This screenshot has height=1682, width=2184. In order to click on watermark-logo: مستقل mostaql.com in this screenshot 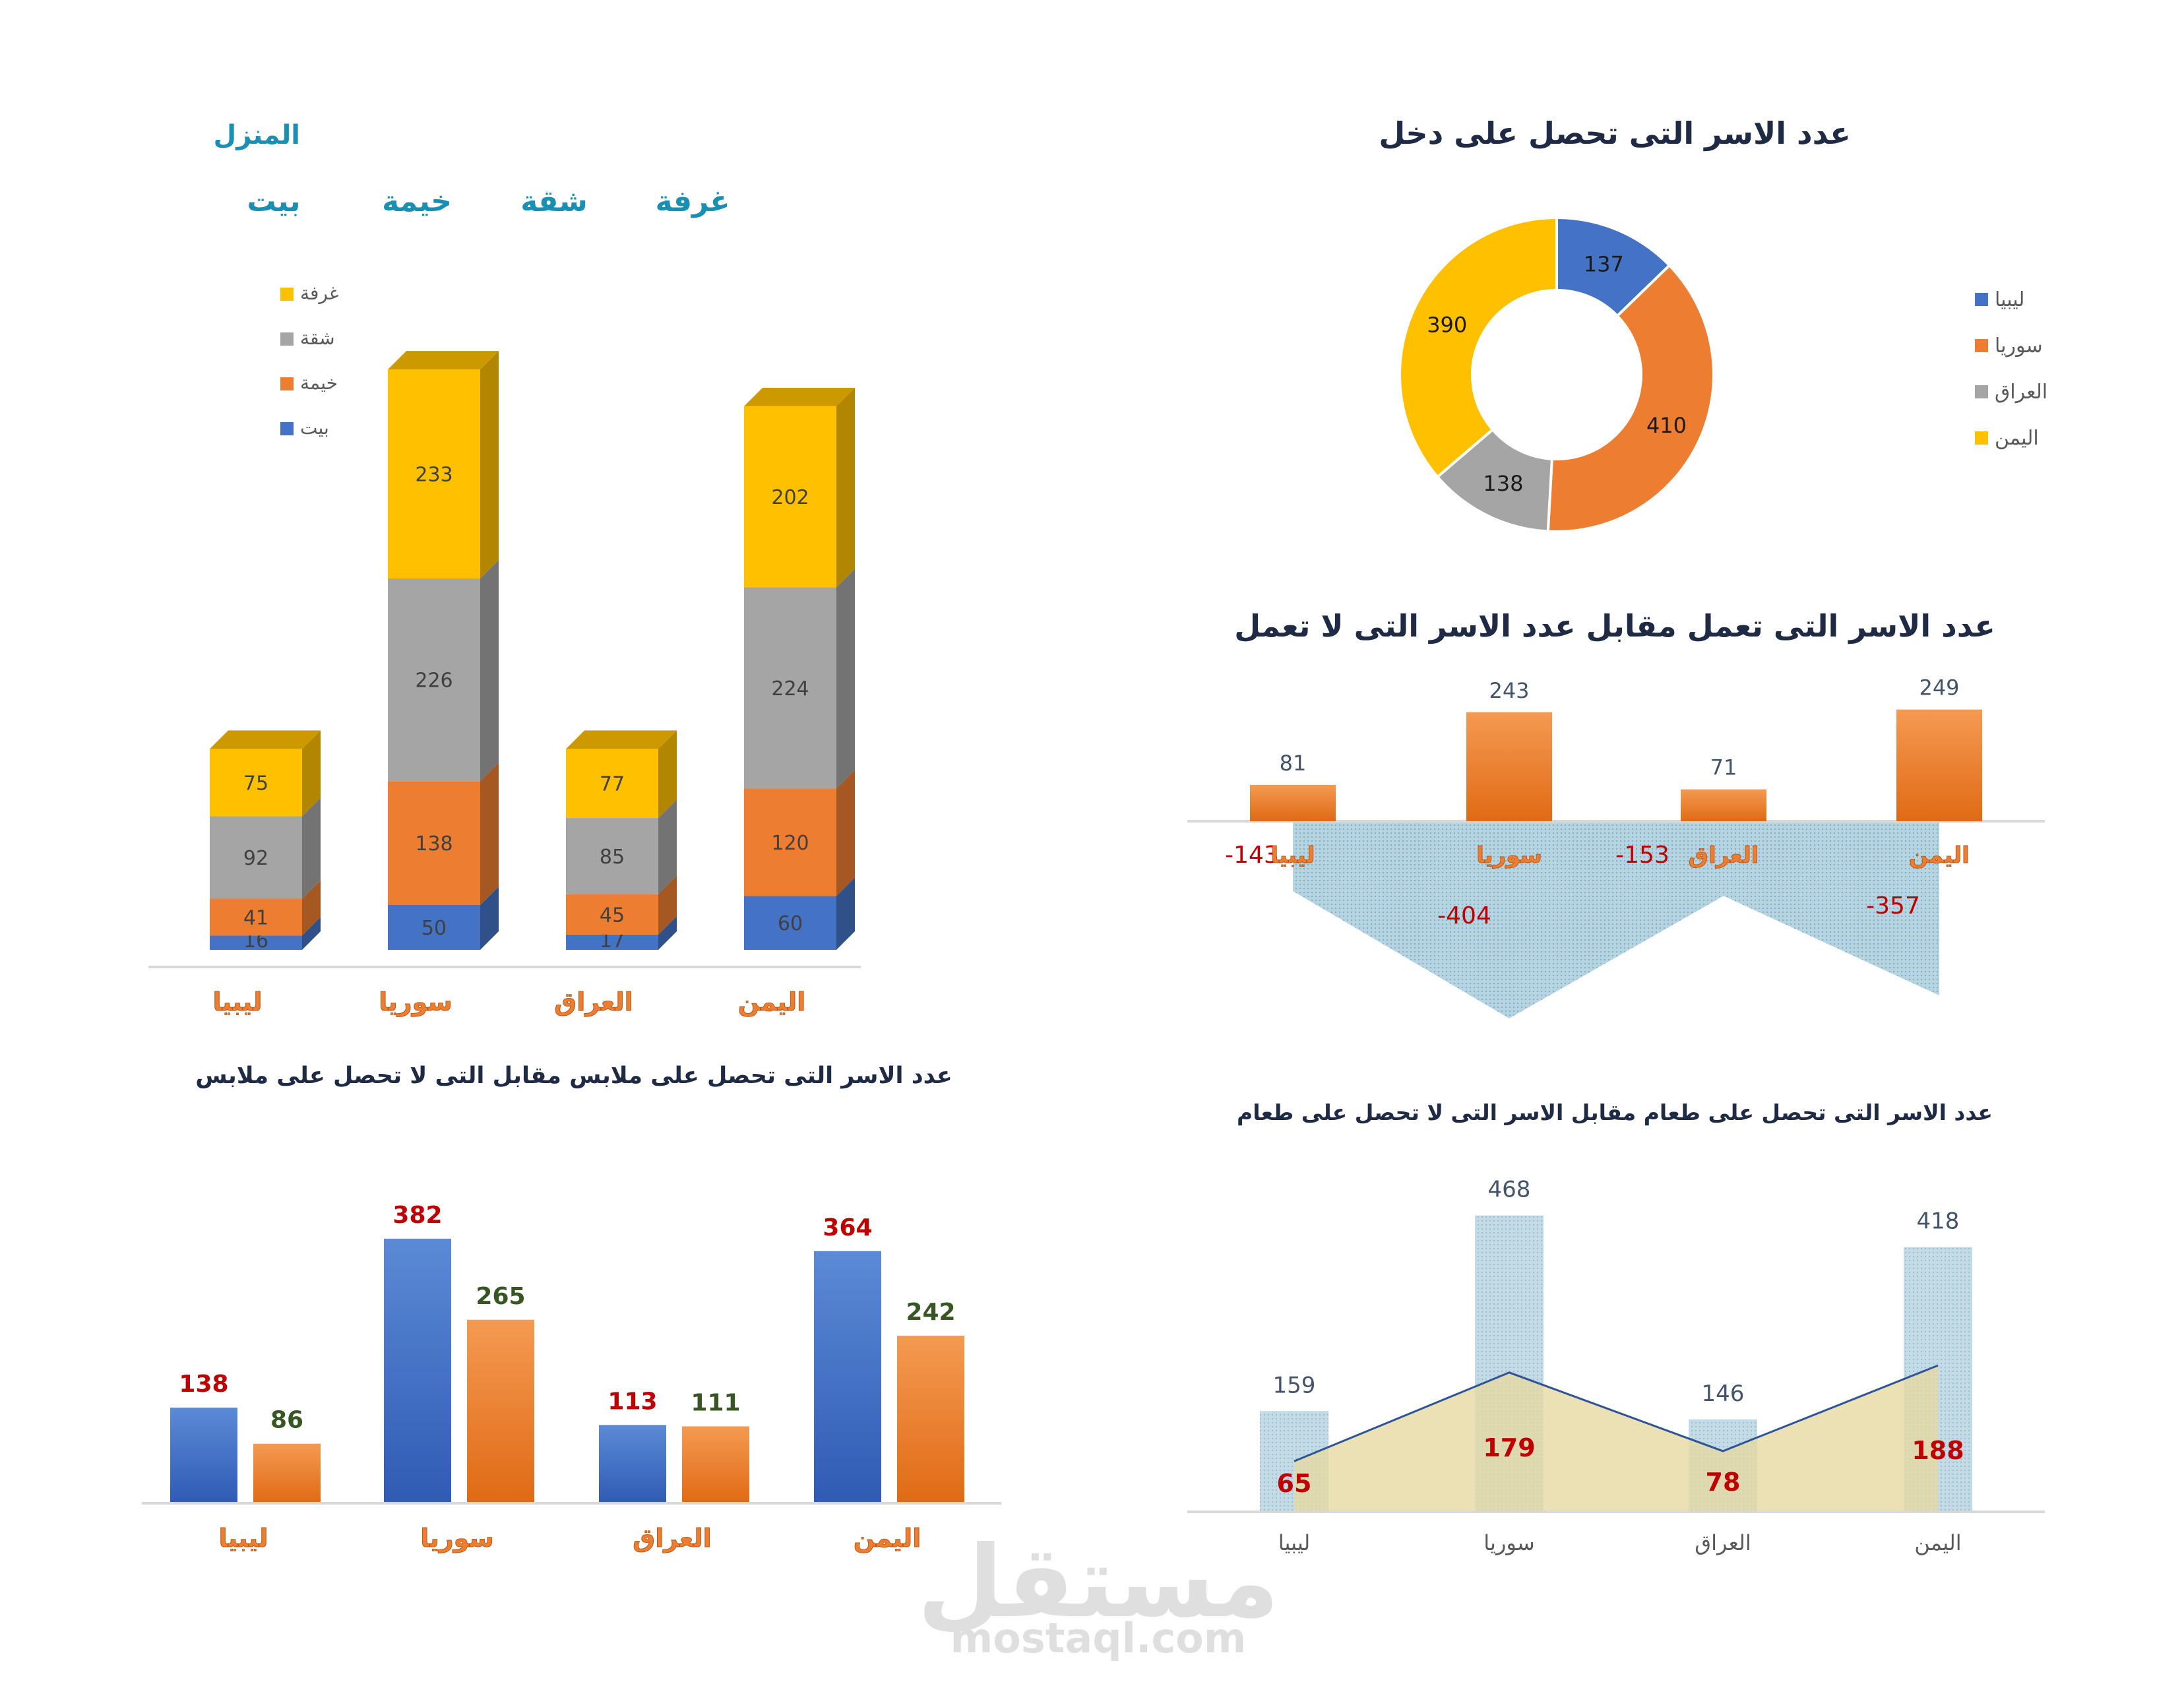, I will do `click(1099, 1594)`.